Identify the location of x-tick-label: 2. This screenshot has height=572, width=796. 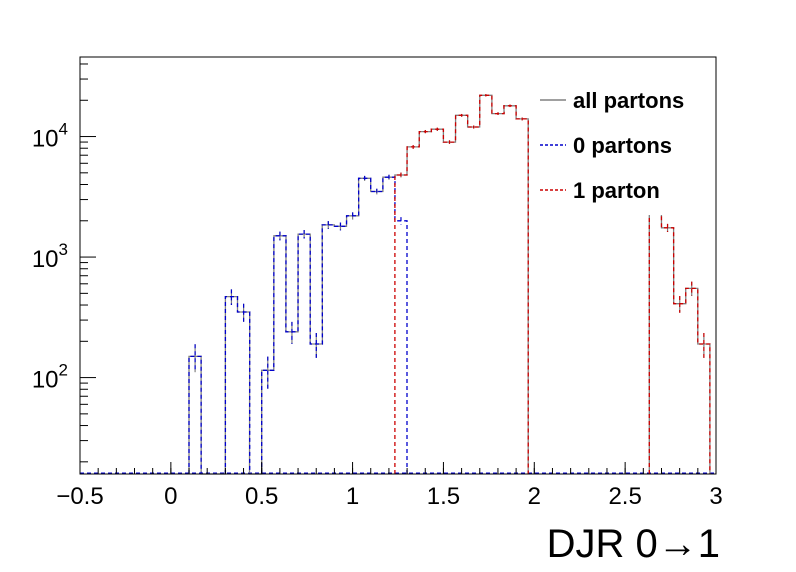
(534, 496).